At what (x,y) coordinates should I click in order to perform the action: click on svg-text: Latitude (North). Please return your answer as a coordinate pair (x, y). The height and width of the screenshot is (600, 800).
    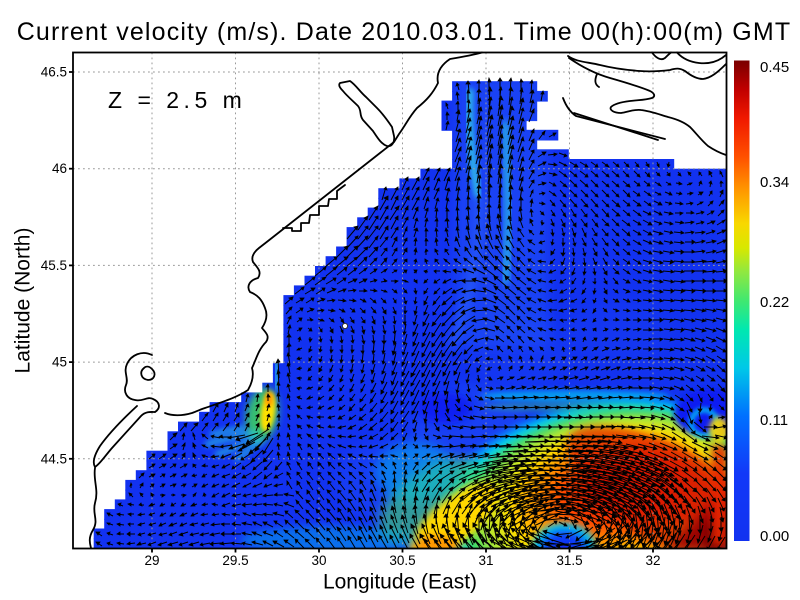
    Looking at the image, I should click on (23, 301).